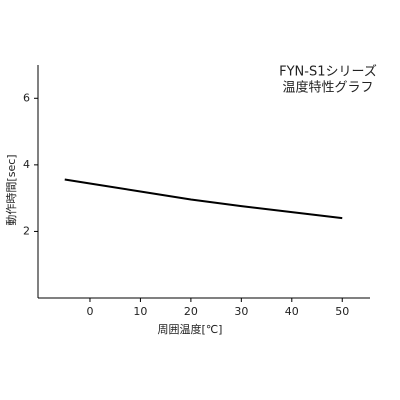 The width and height of the screenshot is (400, 400). What do you see at coordinates (89, 311) in the screenshot?
I see `x-tick-label: 0` at bounding box center [89, 311].